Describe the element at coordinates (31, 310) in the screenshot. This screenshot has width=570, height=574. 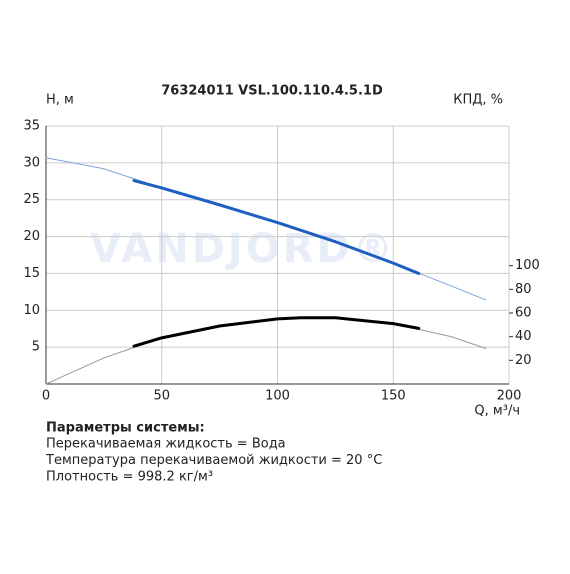
I see `y-tick-label: 10` at that location.